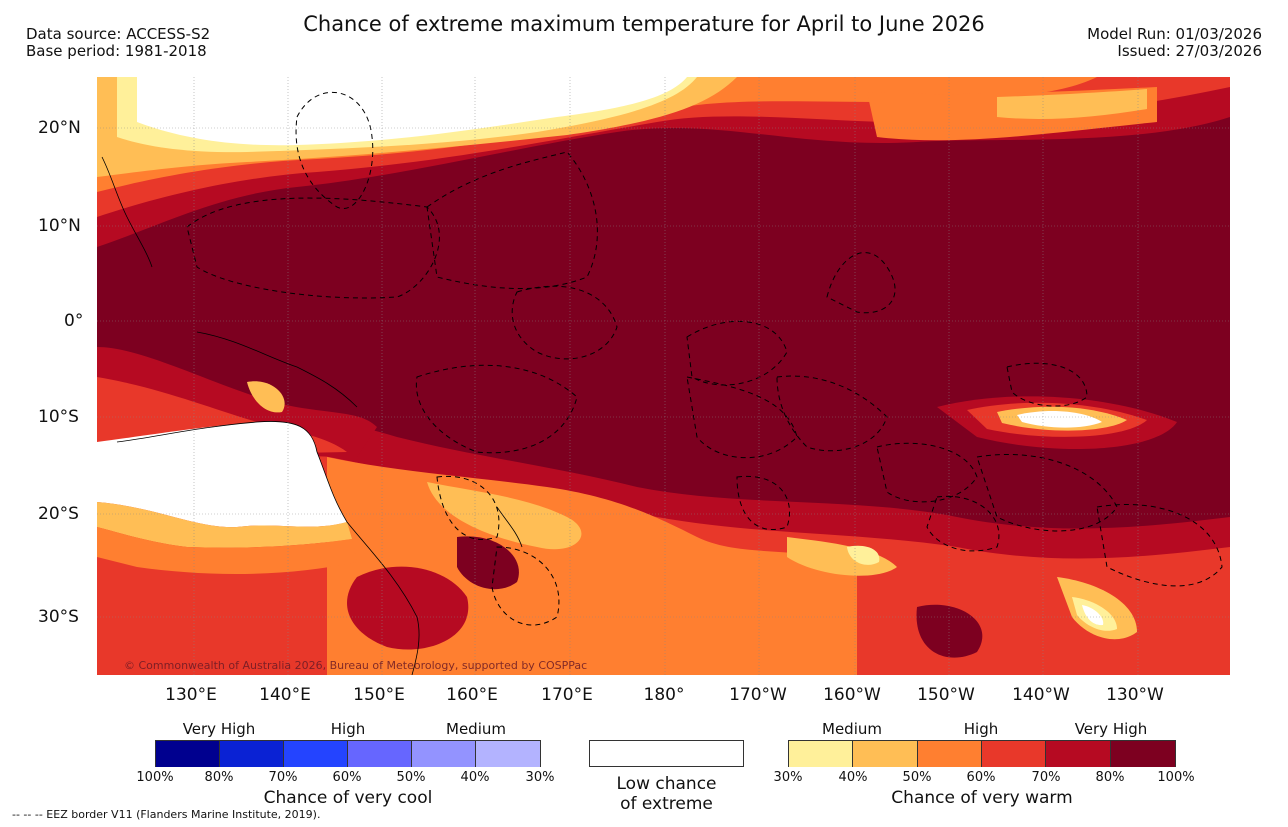 The image size is (1288, 827). I want to click on philippines-coastline, so click(127, 212).